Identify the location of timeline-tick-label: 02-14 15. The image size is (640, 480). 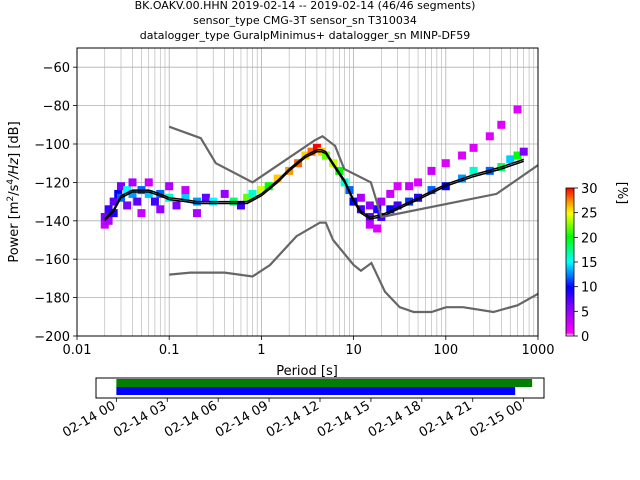
(344, 419).